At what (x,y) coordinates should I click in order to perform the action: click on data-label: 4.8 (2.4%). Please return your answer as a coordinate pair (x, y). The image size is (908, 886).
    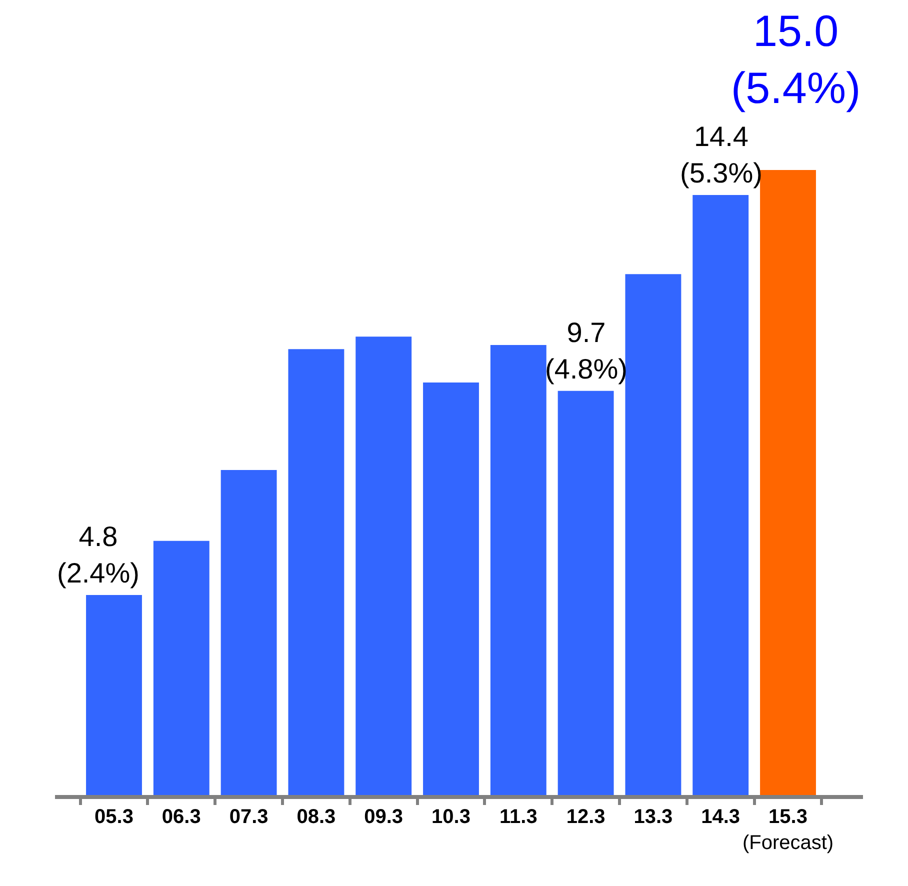
    Looking at the image, I should click on (98, 554).